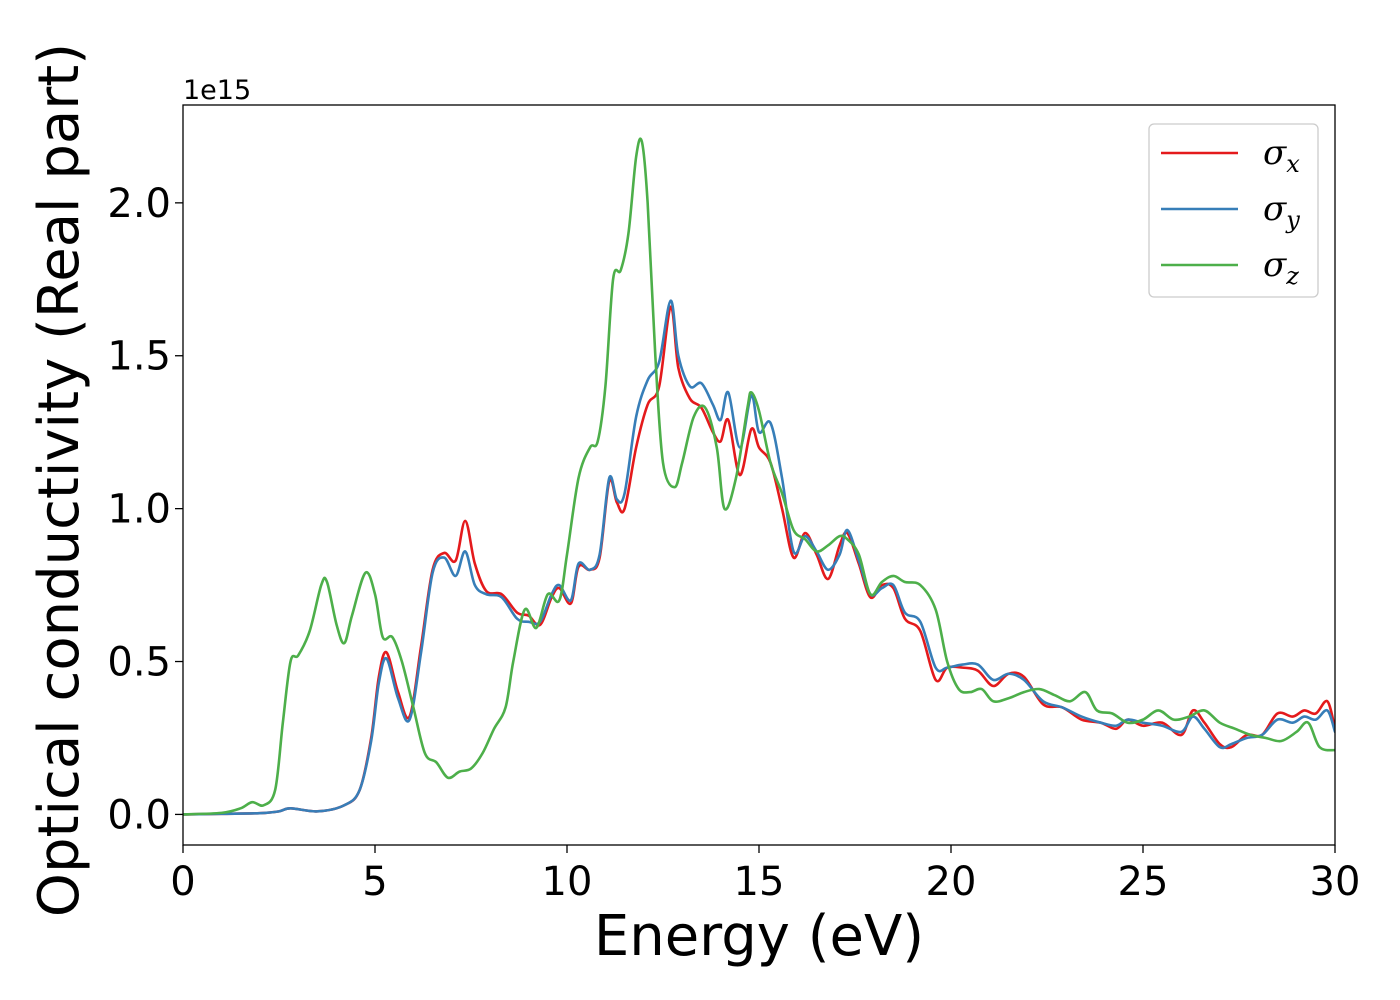  What do you see at coordinates (1281, 155) in the screenshot?
I see `legend-label-x: σx` at bounding box center [1281, 155].